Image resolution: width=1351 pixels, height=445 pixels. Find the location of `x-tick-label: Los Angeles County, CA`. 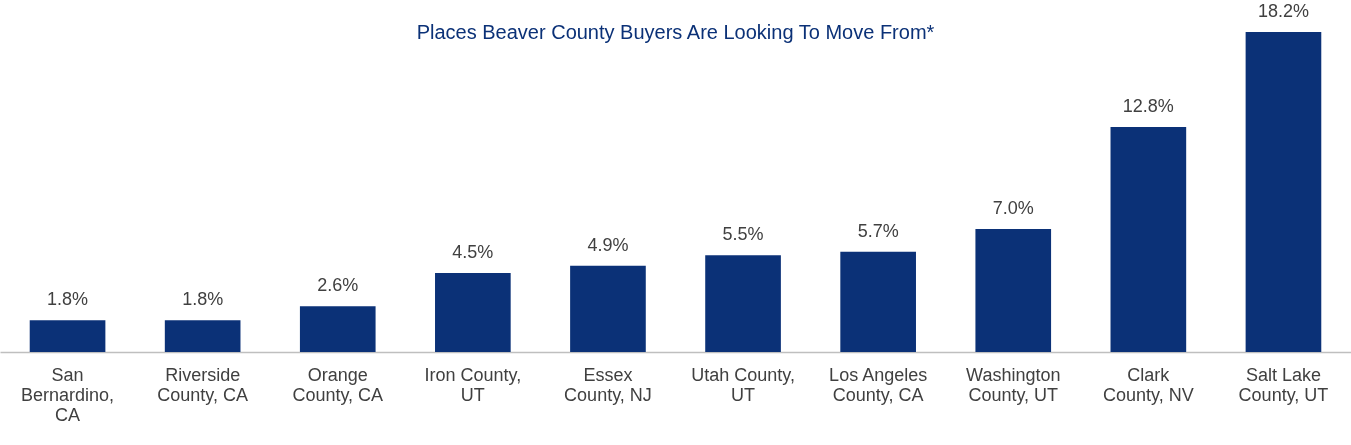

x-tick-label: Los Angeles County, CA is located at coordinates (878, 384).